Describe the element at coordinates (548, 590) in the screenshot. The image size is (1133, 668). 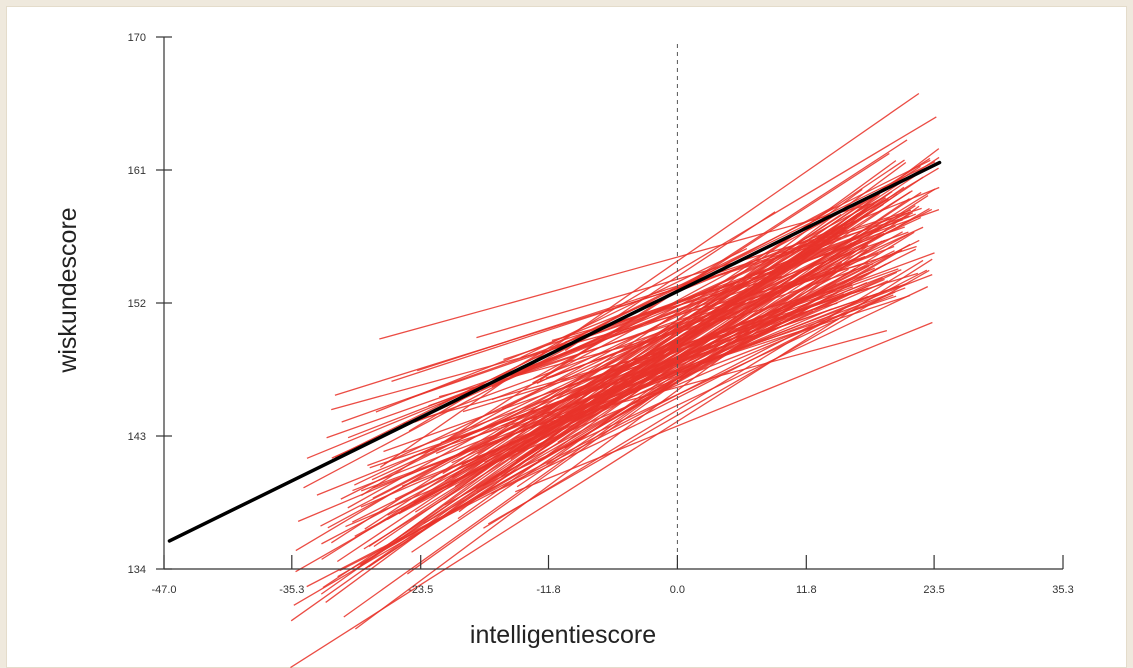
I see `x-tick-label: -11.8` at that location.